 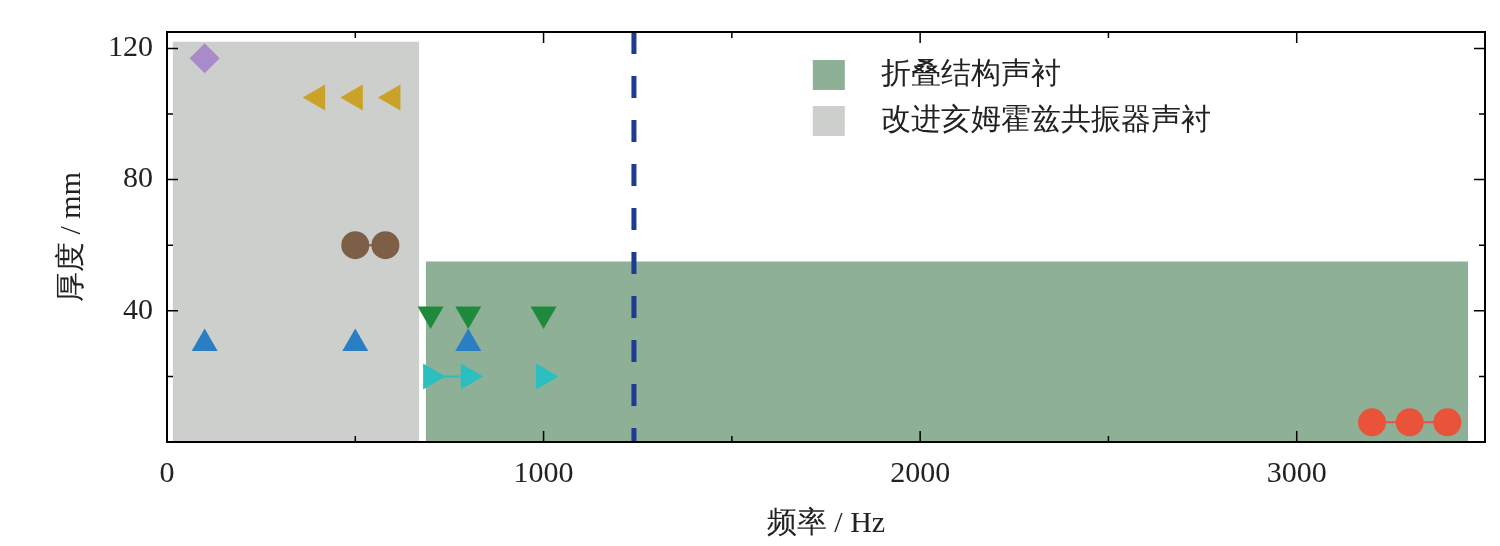 What do you see at coordinates (970, 72) in the screenshot?
I see `legend-label: 折叠结构声衬` at bounding box center [970, 72].